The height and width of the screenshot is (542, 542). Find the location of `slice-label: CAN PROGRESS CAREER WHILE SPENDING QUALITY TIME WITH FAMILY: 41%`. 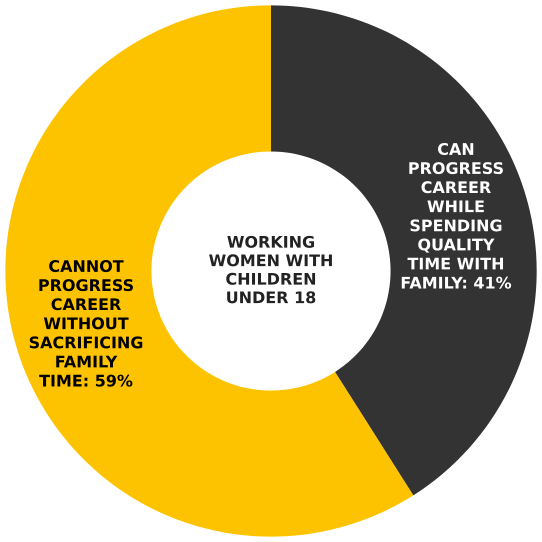

slice-label: CAN PROGRESS CAREER WHILE SPENDING QUALITY TIME WITH FAMILY: 41% is located at coordinates (457, 215).